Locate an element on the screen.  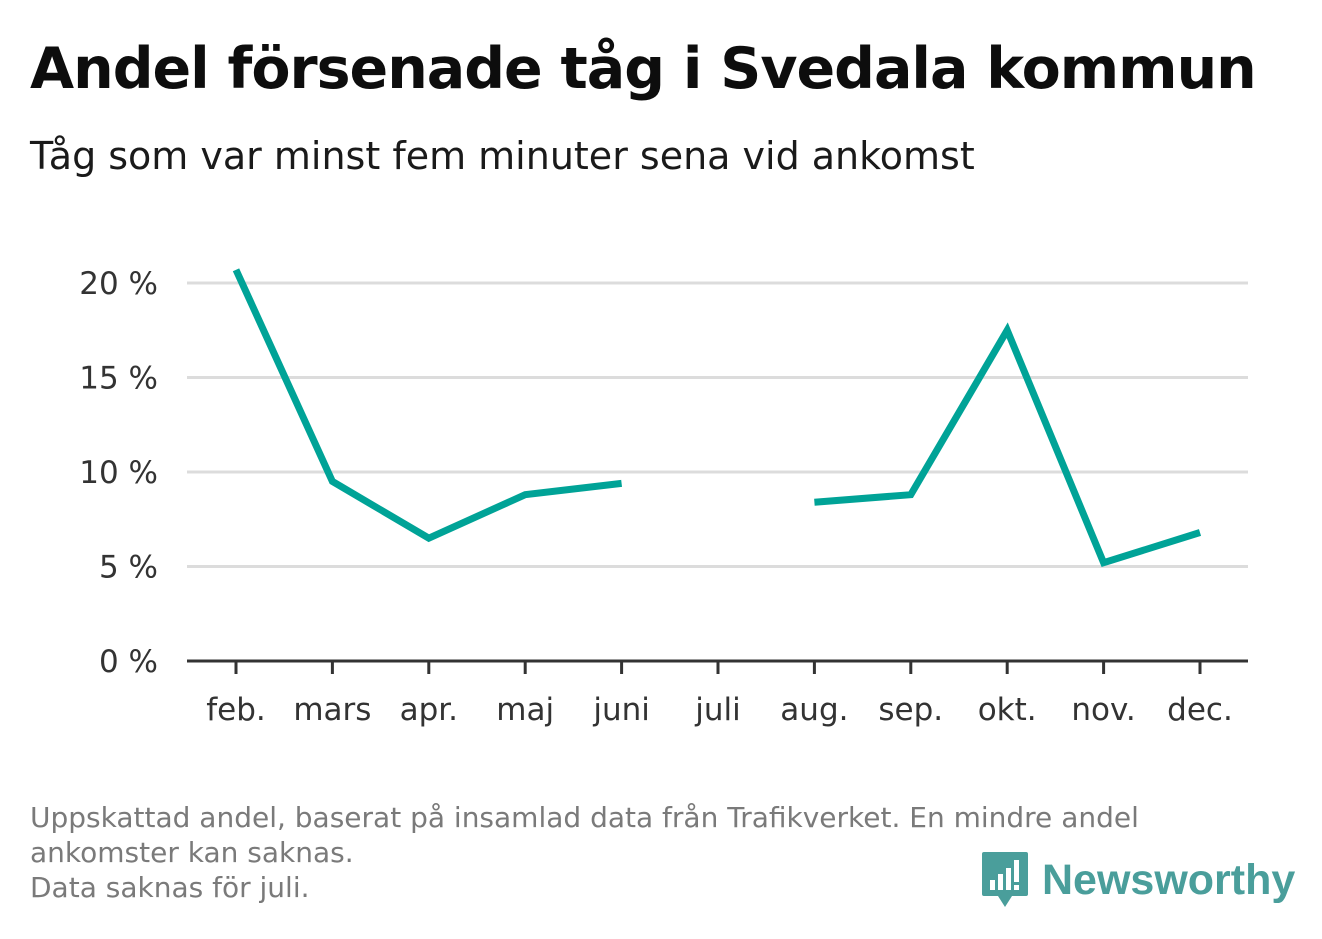
x-tick-label: mars is located at coordinates (332, 710).